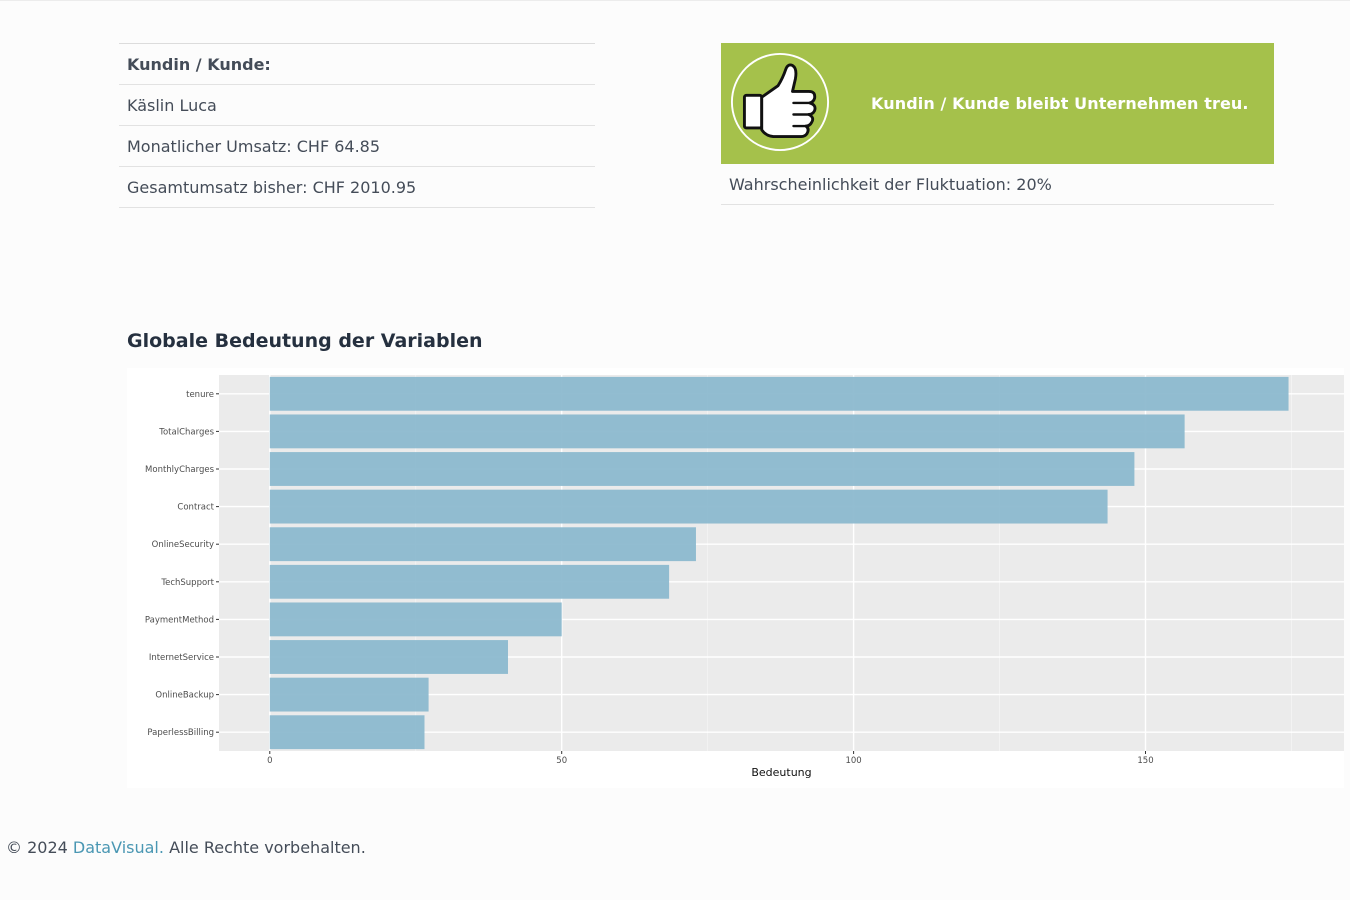 The height and width of the screenshot is (900, 1350). Describe the element at coordinates (180, 470) in the screenshot. I see `y-tick-label: MonthlyCharges` at that location.